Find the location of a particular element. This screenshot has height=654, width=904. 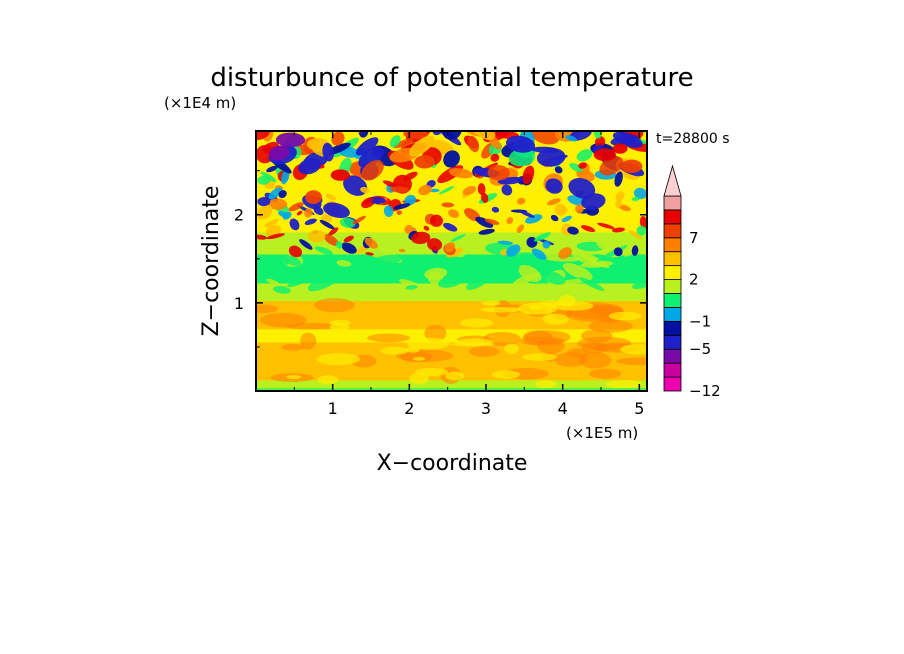

x-unit-label: (×1E5 m) is located at coordinates (602, 433).